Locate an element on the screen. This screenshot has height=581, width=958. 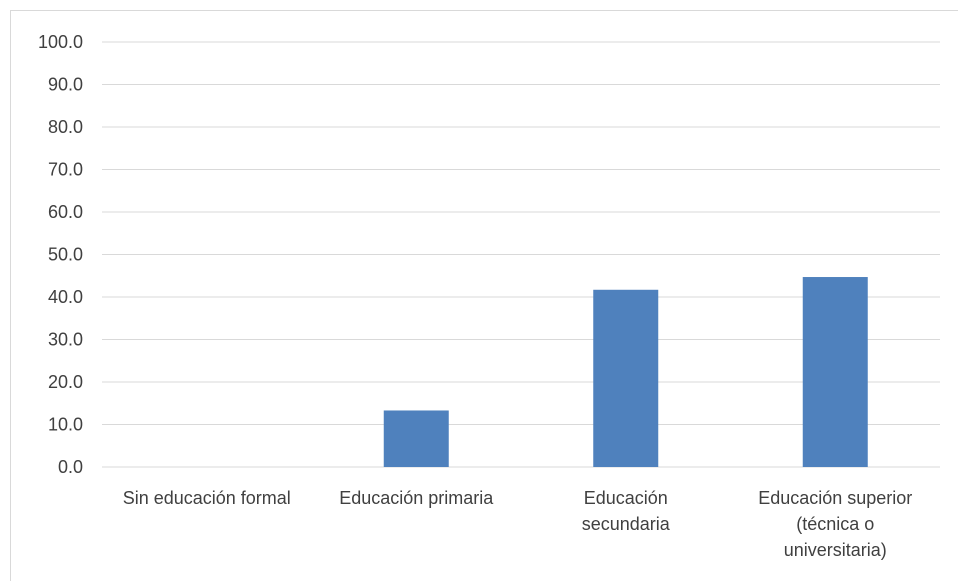
y-tick-label: 100.0 is located at coordinates (60, 42).